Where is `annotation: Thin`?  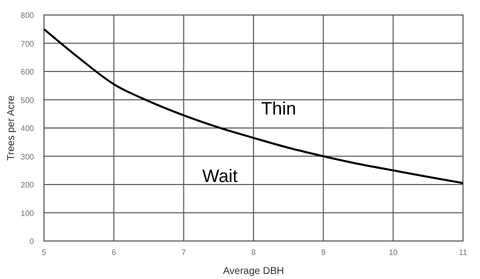
annotation: Thin is located at coordinates (278, 108).